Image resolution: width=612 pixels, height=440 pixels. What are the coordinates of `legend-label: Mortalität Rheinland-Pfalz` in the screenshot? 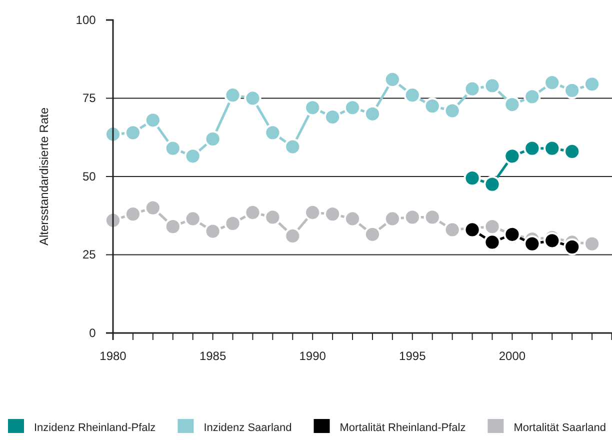 It's located at (403, 428).